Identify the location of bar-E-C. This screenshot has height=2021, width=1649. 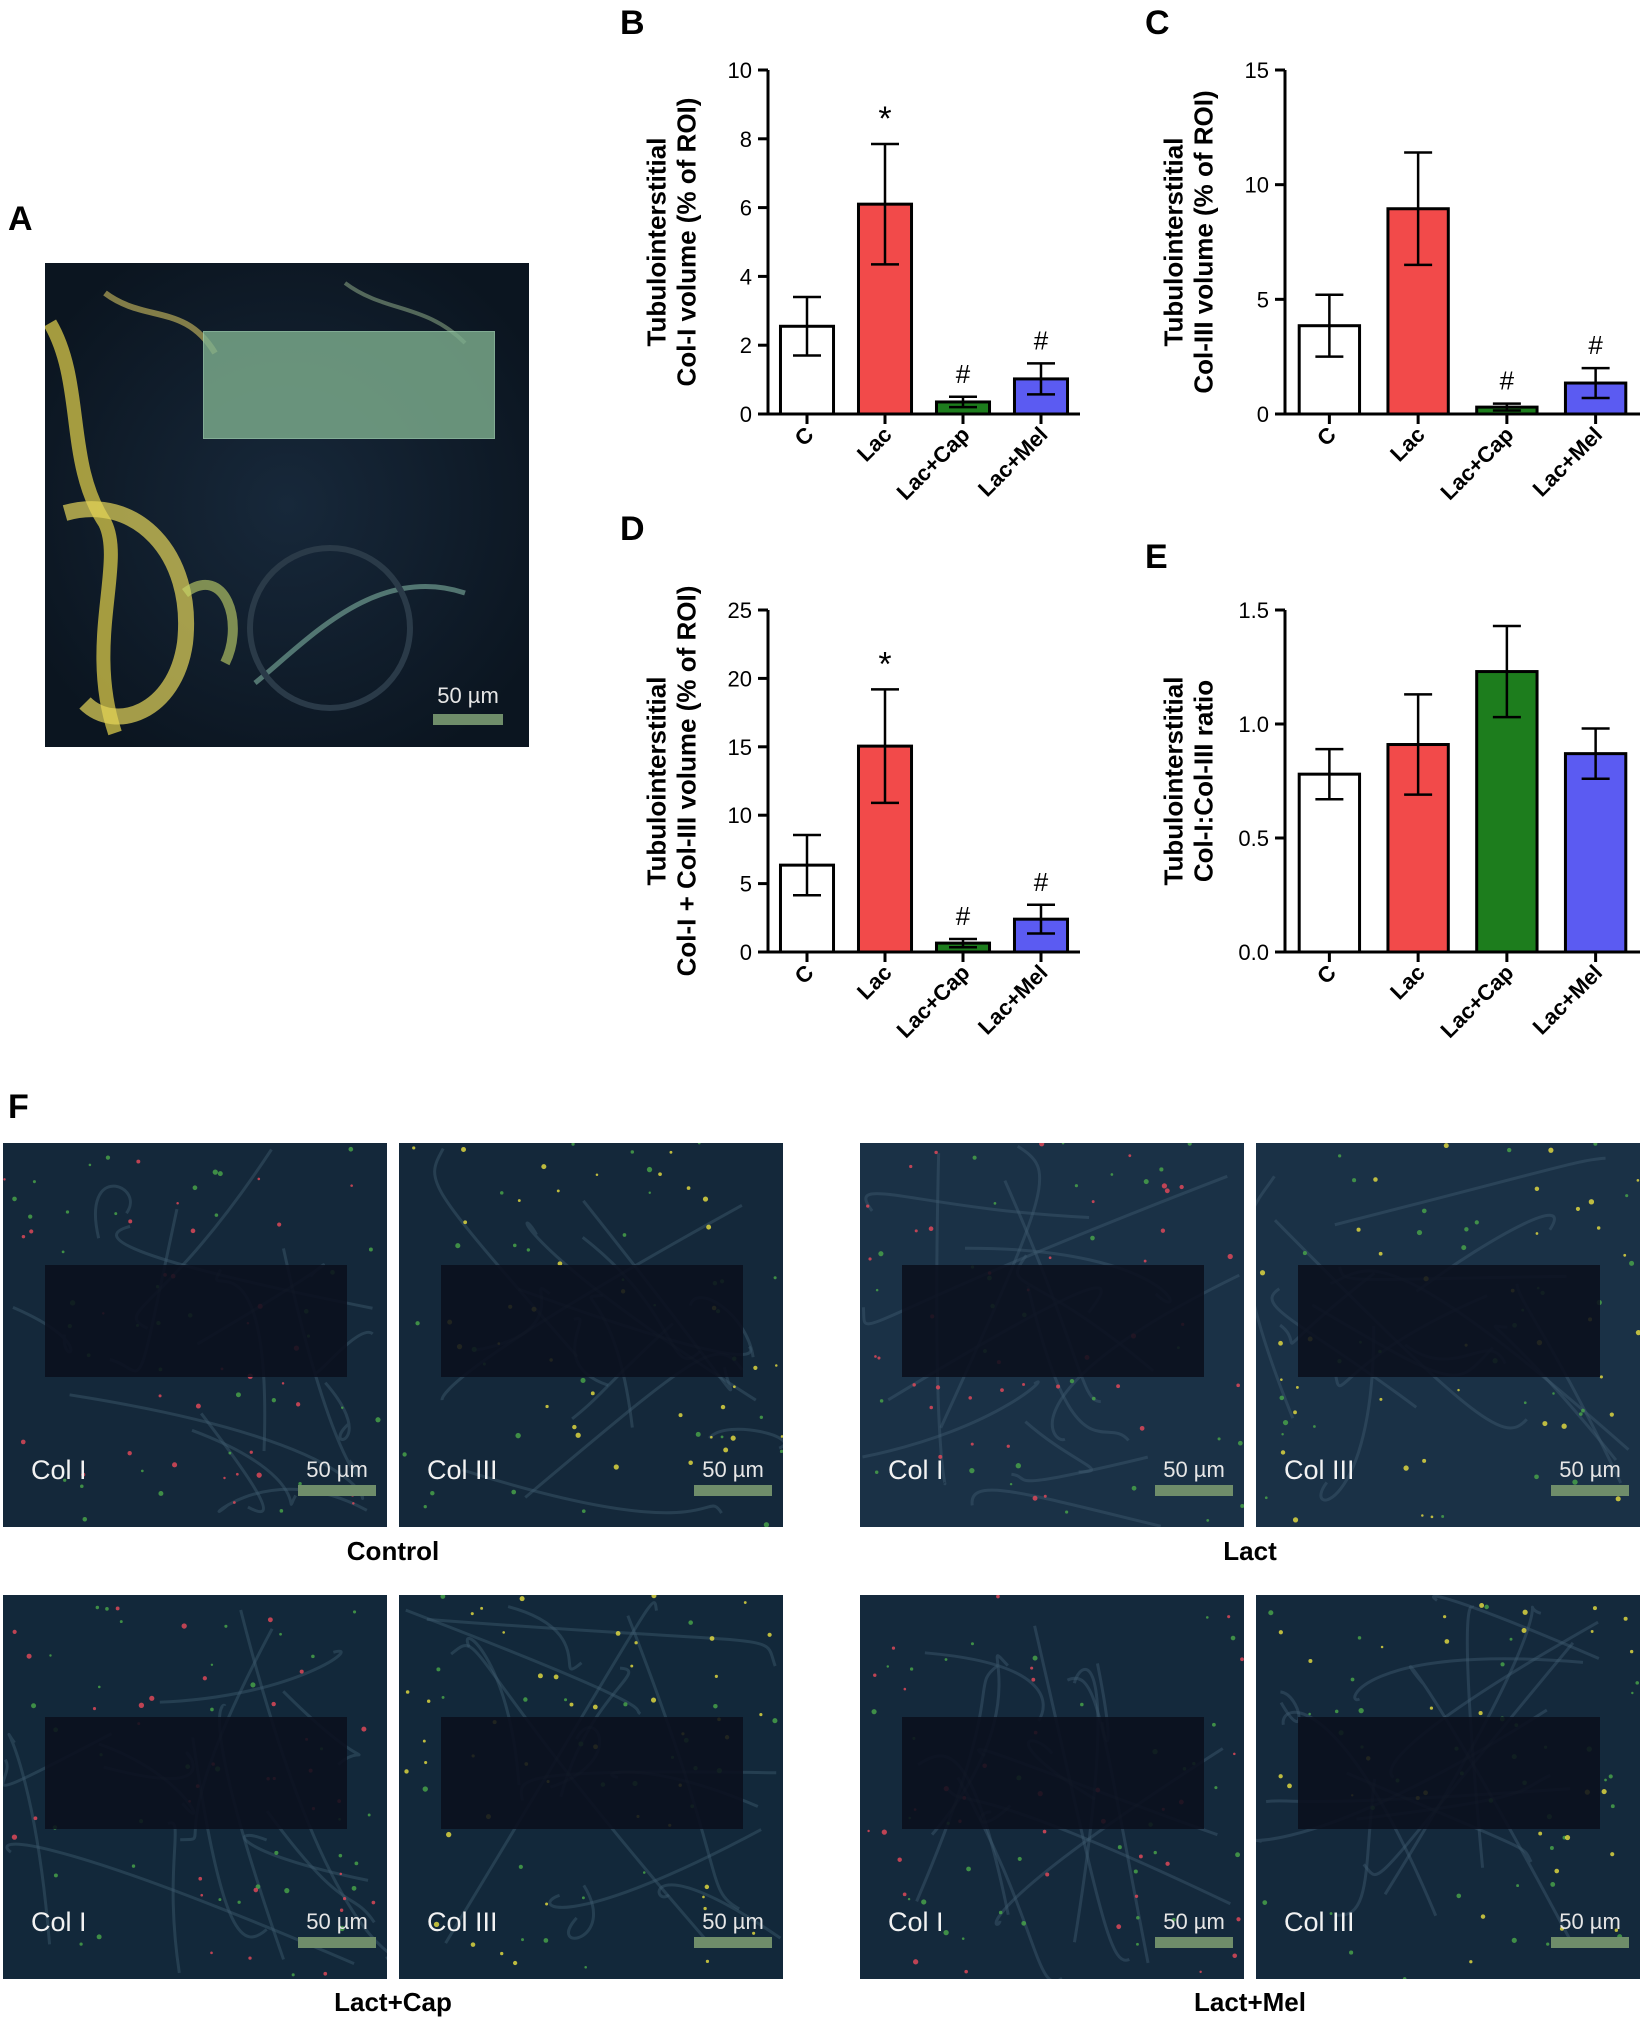
(1329, 863).